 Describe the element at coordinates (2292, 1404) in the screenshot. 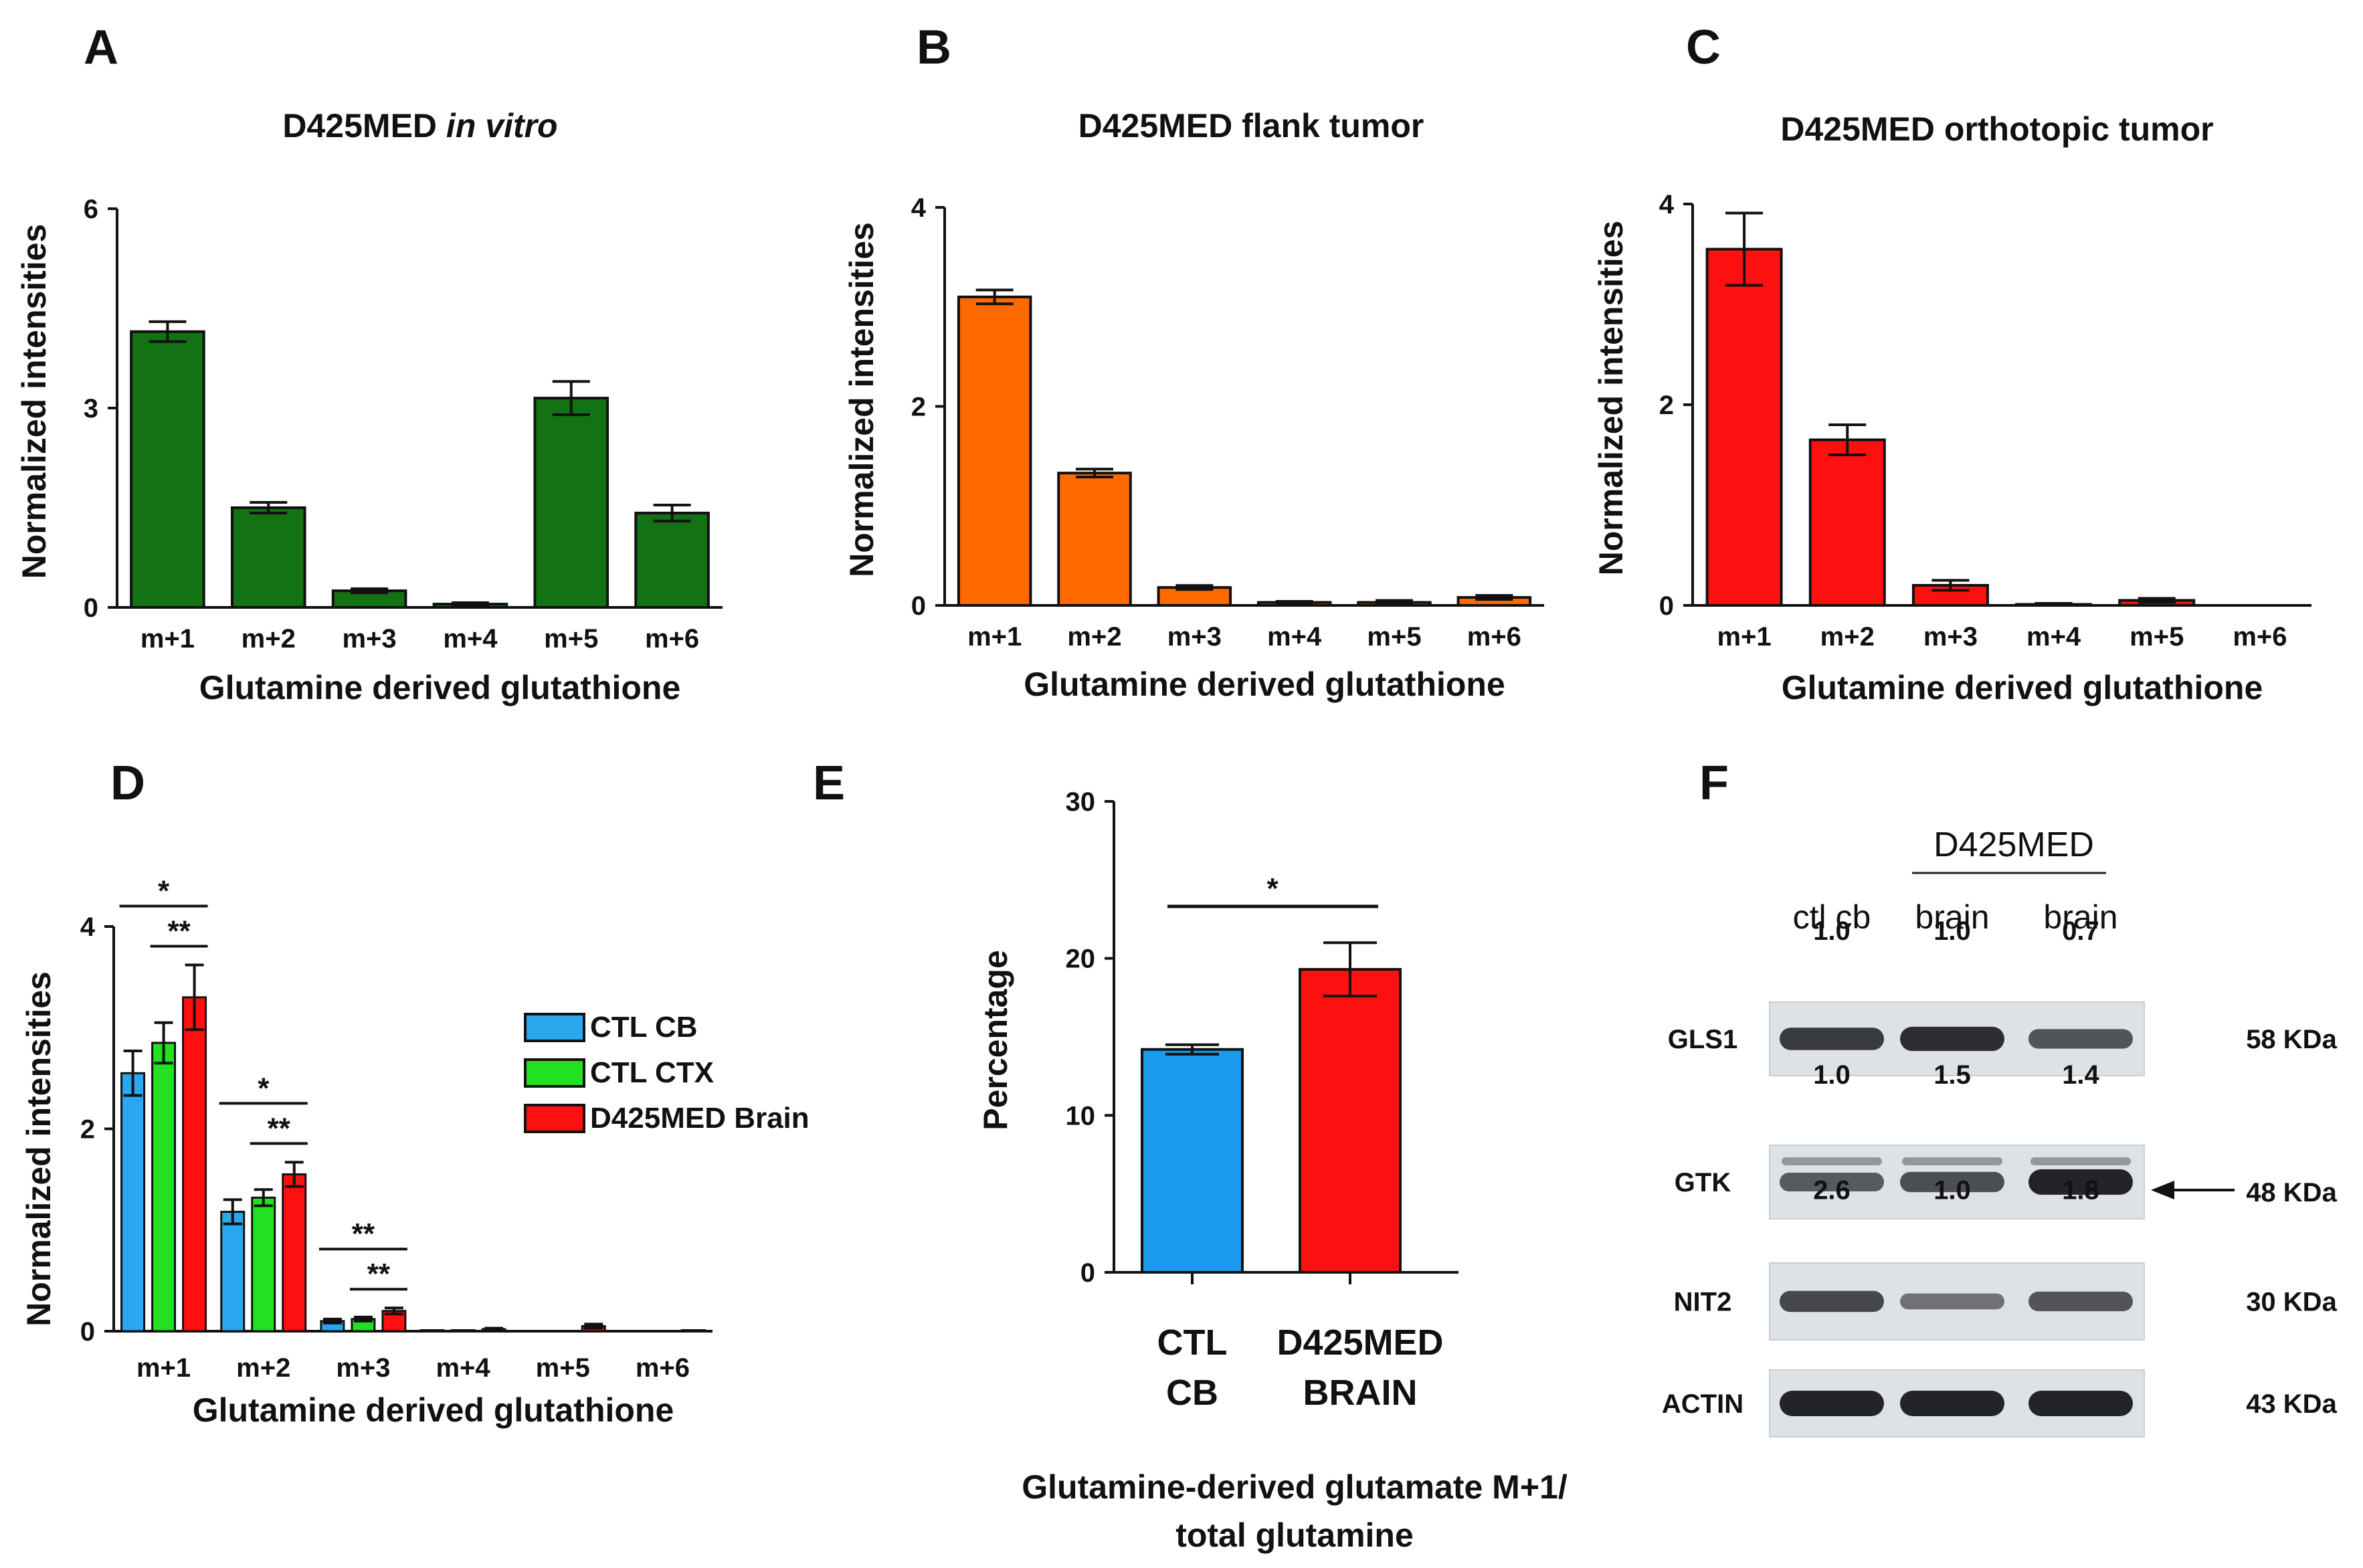

I see `blot-kda-label: 43 KDa` at that location.